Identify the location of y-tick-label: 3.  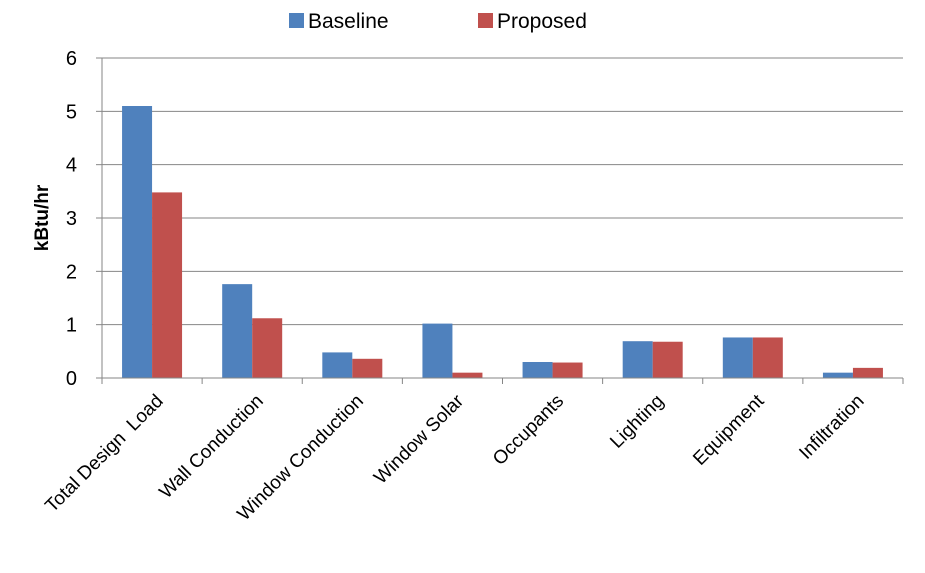
(71, 219).